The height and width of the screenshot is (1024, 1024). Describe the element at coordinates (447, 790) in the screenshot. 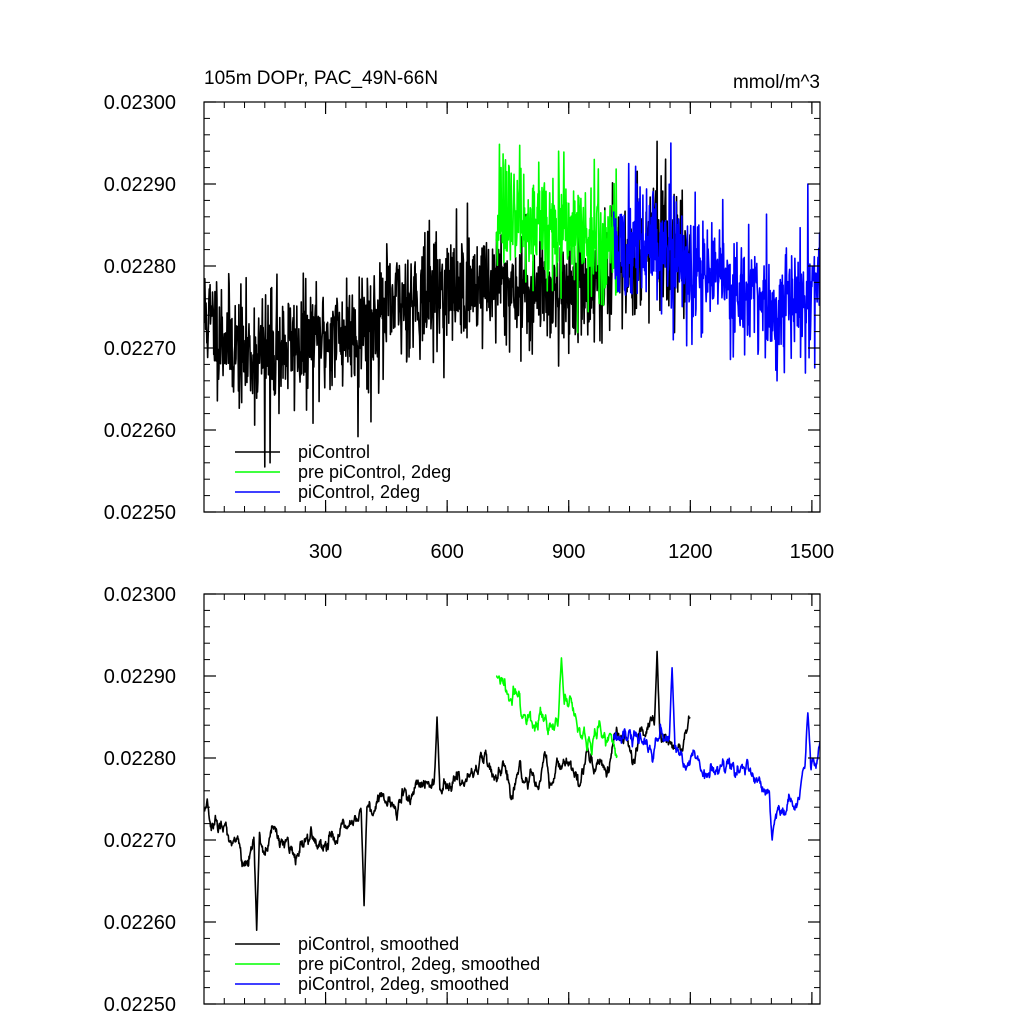

I see `series-line-picontrol-smoothed` at that location.